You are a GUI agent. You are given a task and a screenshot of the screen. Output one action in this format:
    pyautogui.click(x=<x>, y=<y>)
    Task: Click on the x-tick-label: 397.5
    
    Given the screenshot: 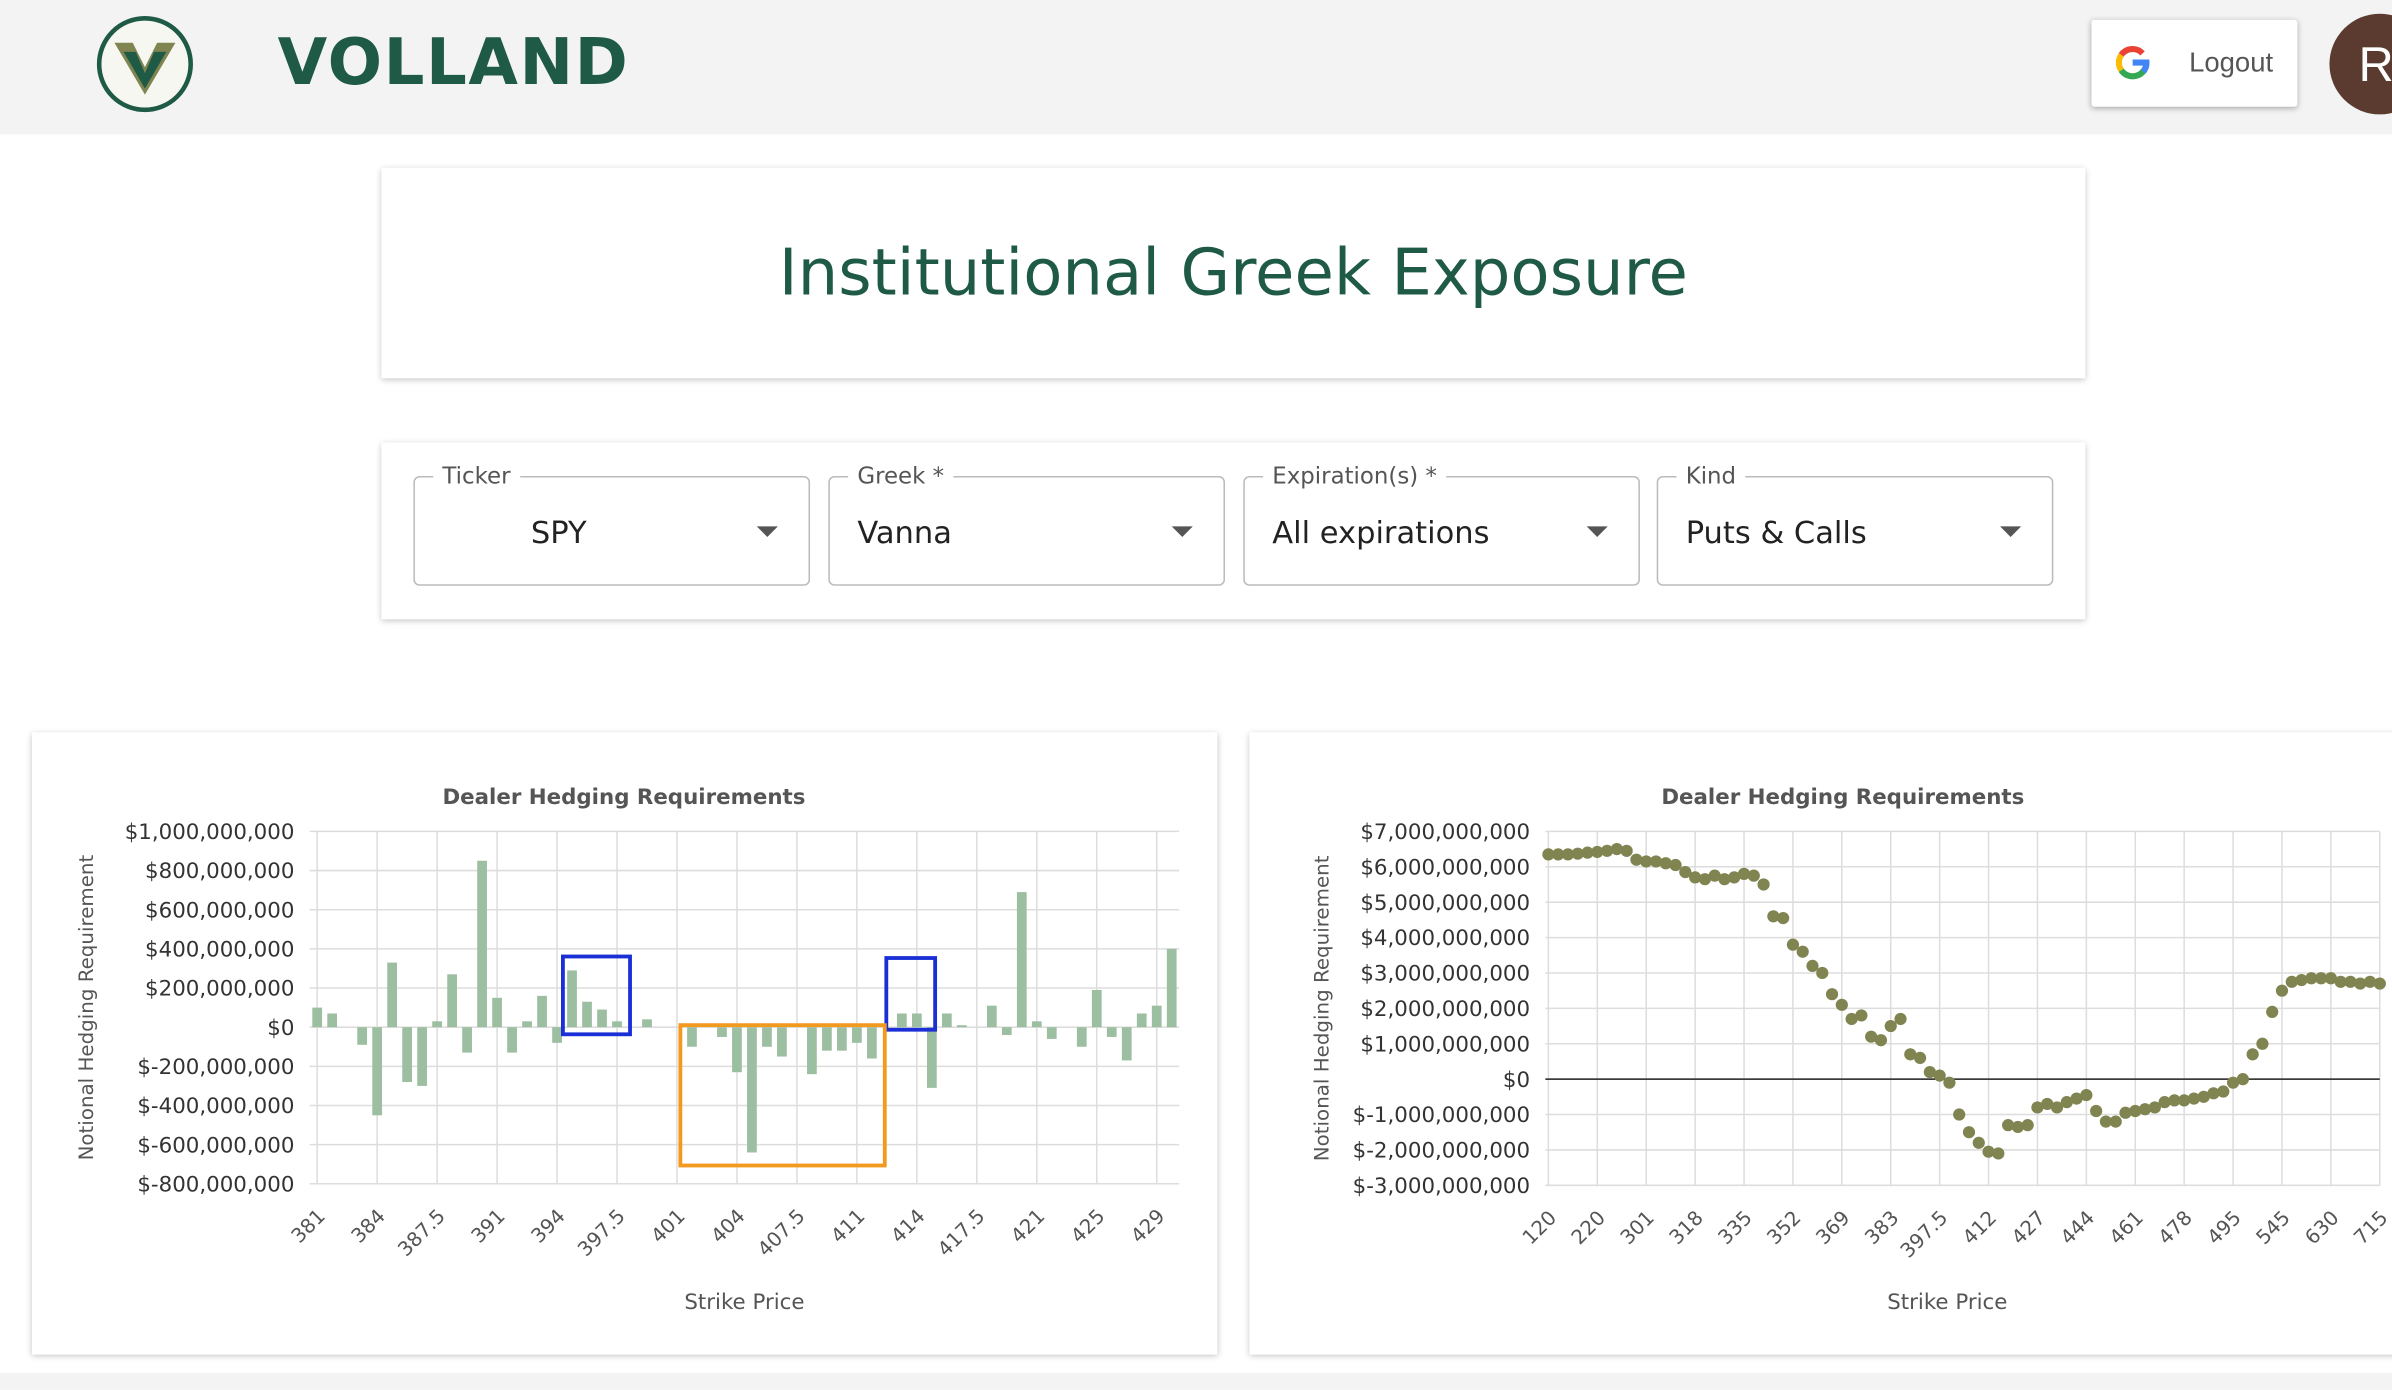 What is the action you would take?
    pyautogui.click(x=601, y=1233)
    